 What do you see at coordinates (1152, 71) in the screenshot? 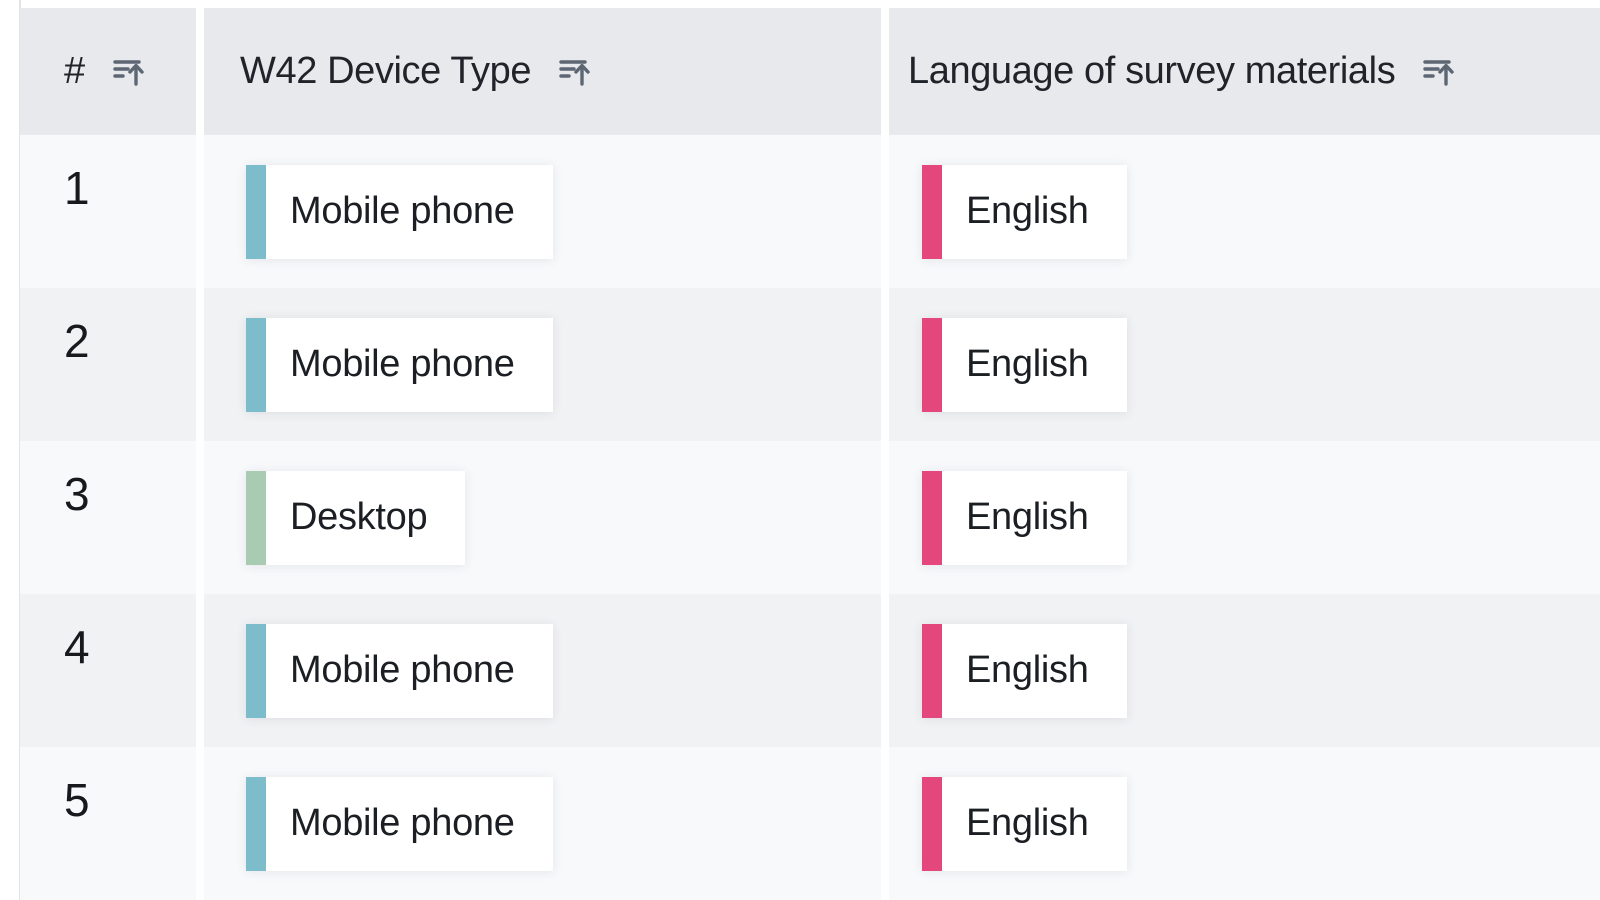
I see `column-label: Language of survey materials` at bounding box center [1152, 71].